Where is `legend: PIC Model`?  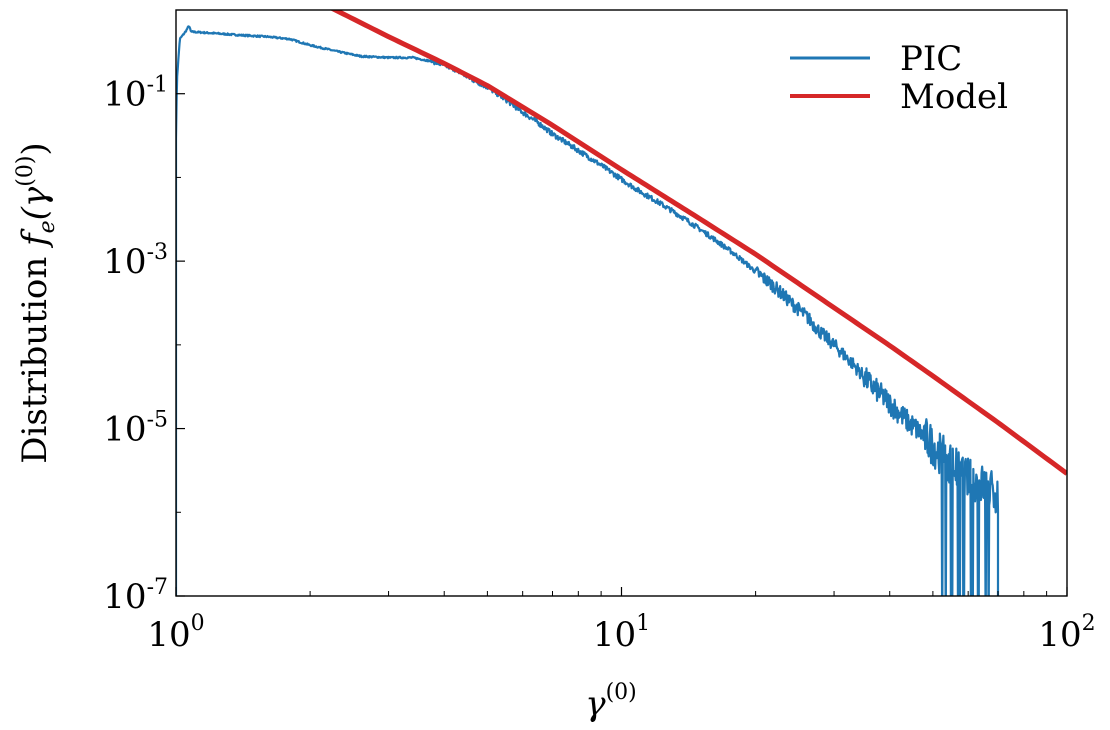
legend: PIC Model is located at coordinates (899, 78).